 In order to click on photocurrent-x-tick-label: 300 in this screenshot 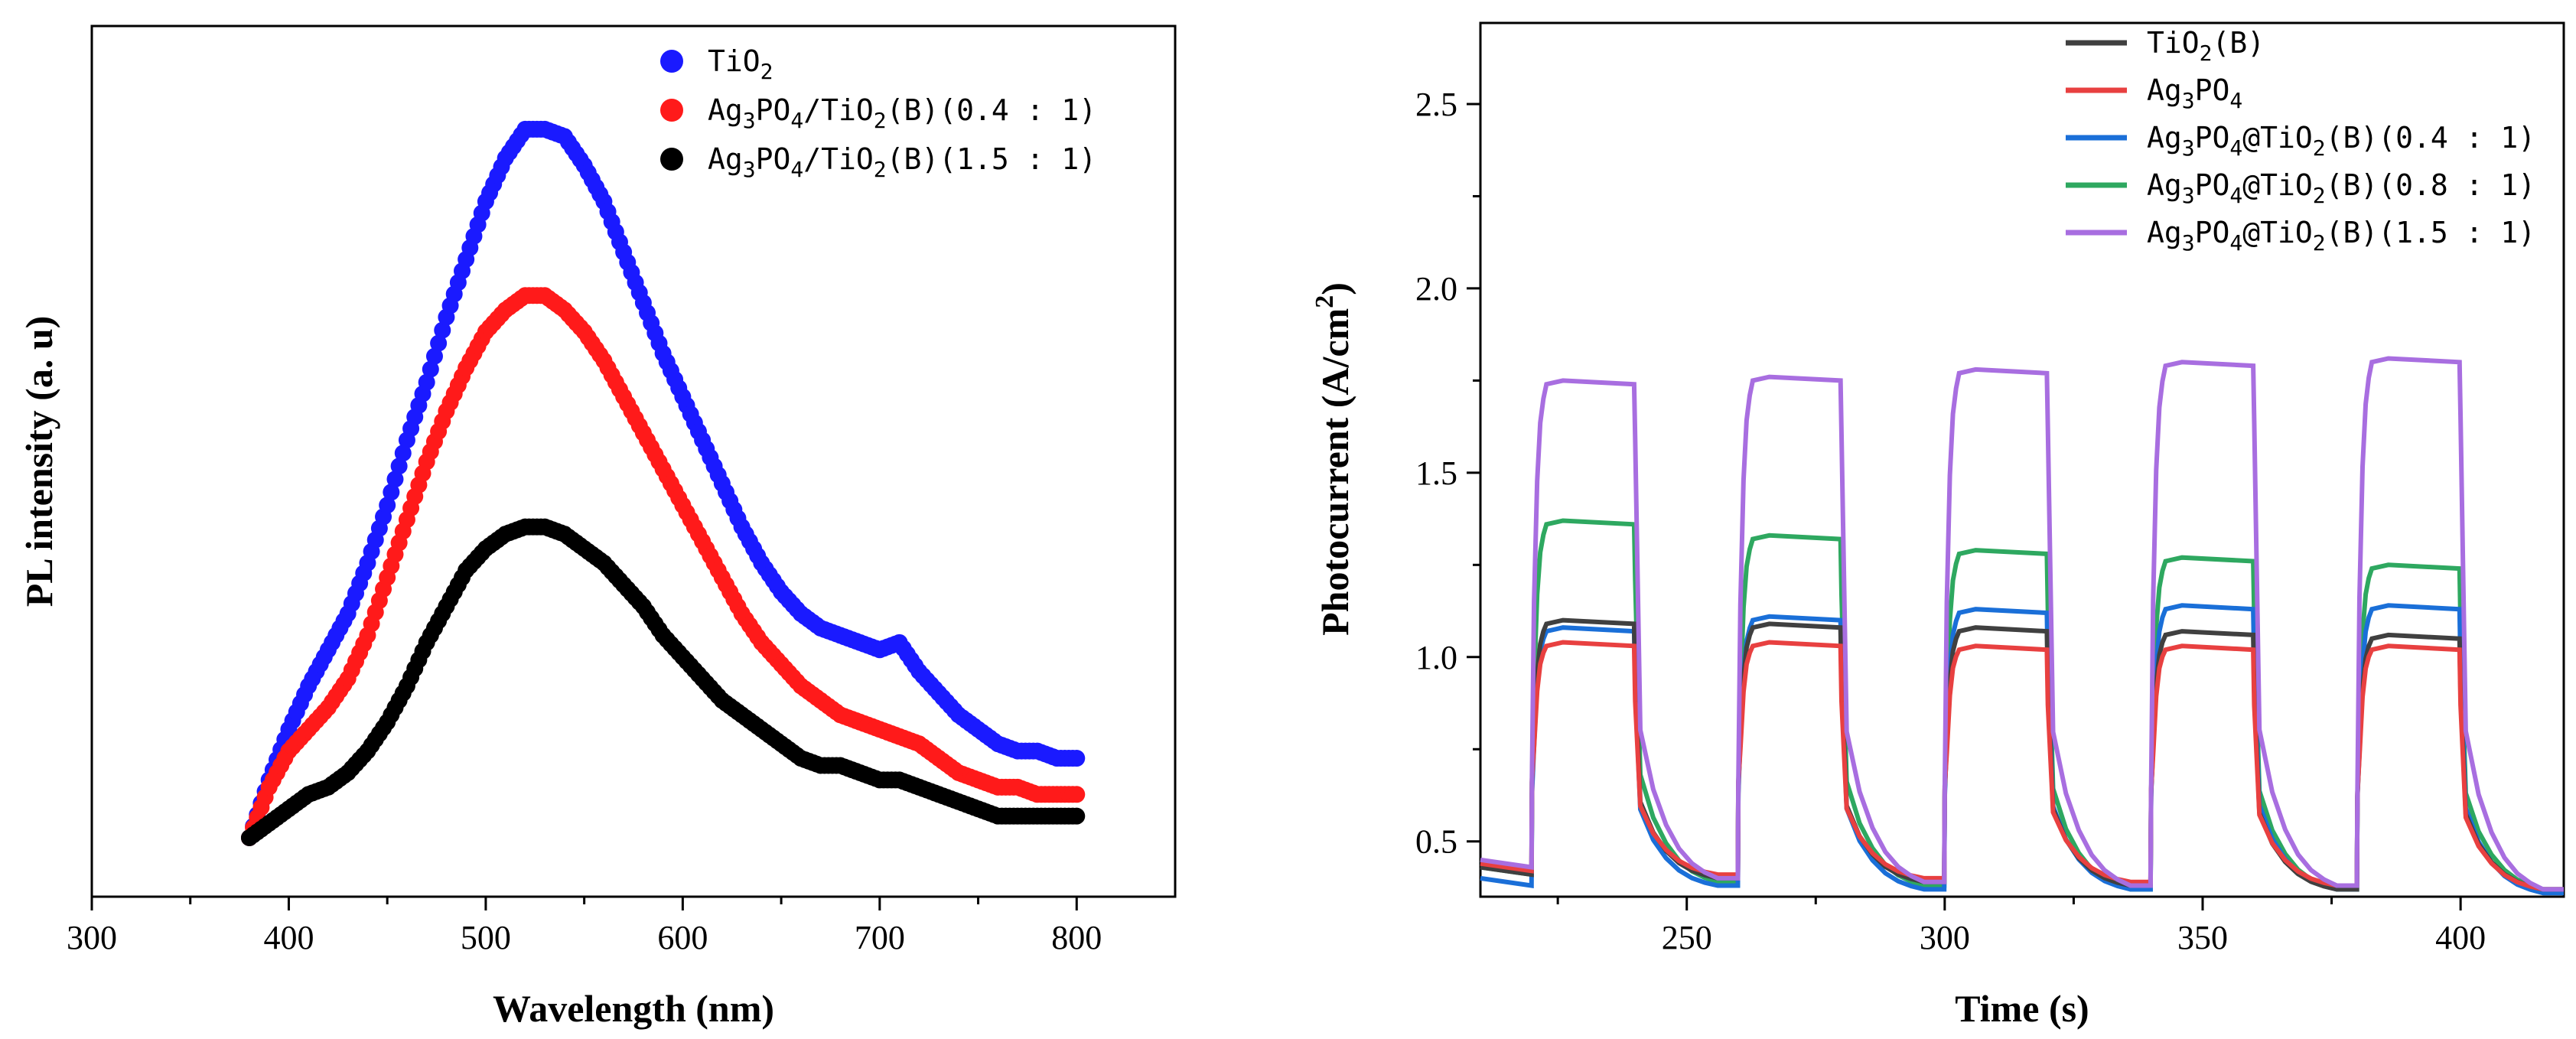, I will do `click(1945, 937)`.